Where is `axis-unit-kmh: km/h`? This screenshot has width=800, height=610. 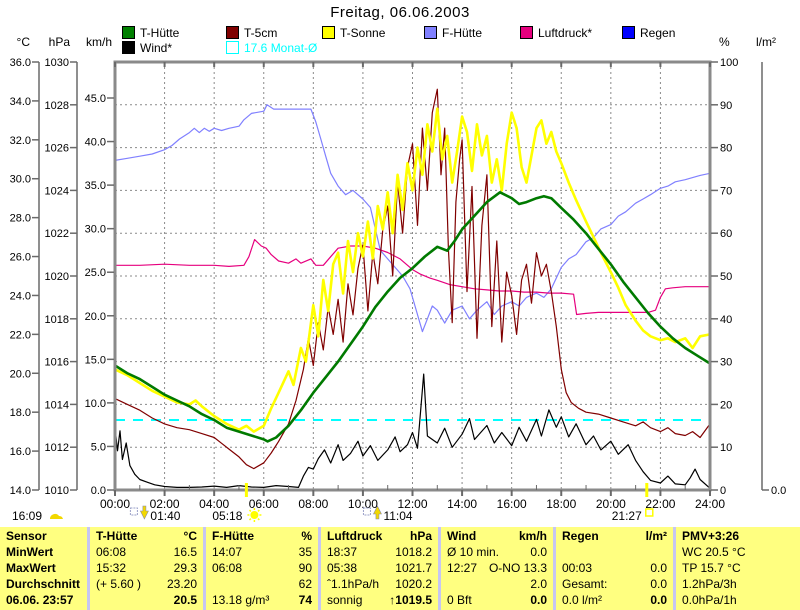 axis-unit-kmh: km/h is located at coordinates (98, 42).